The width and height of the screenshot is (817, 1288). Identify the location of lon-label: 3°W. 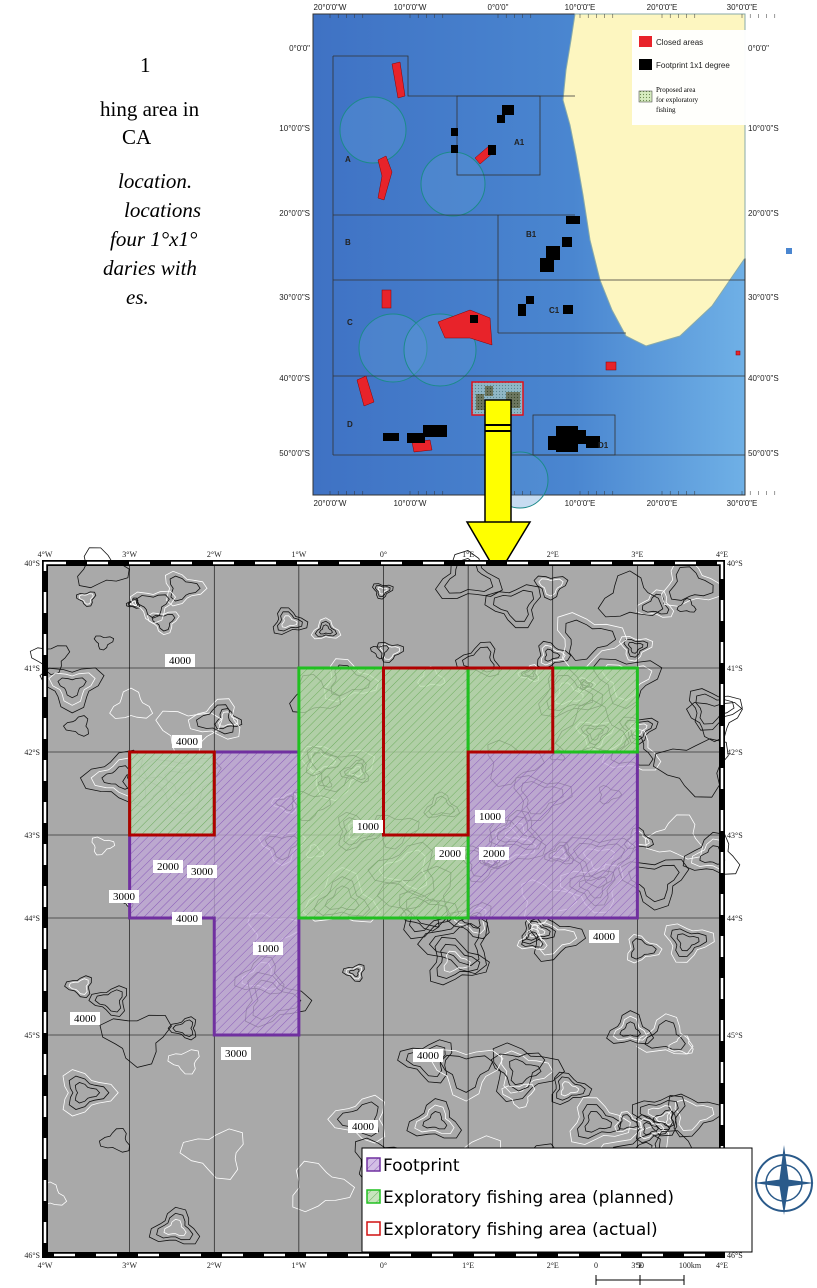
(129, 554).